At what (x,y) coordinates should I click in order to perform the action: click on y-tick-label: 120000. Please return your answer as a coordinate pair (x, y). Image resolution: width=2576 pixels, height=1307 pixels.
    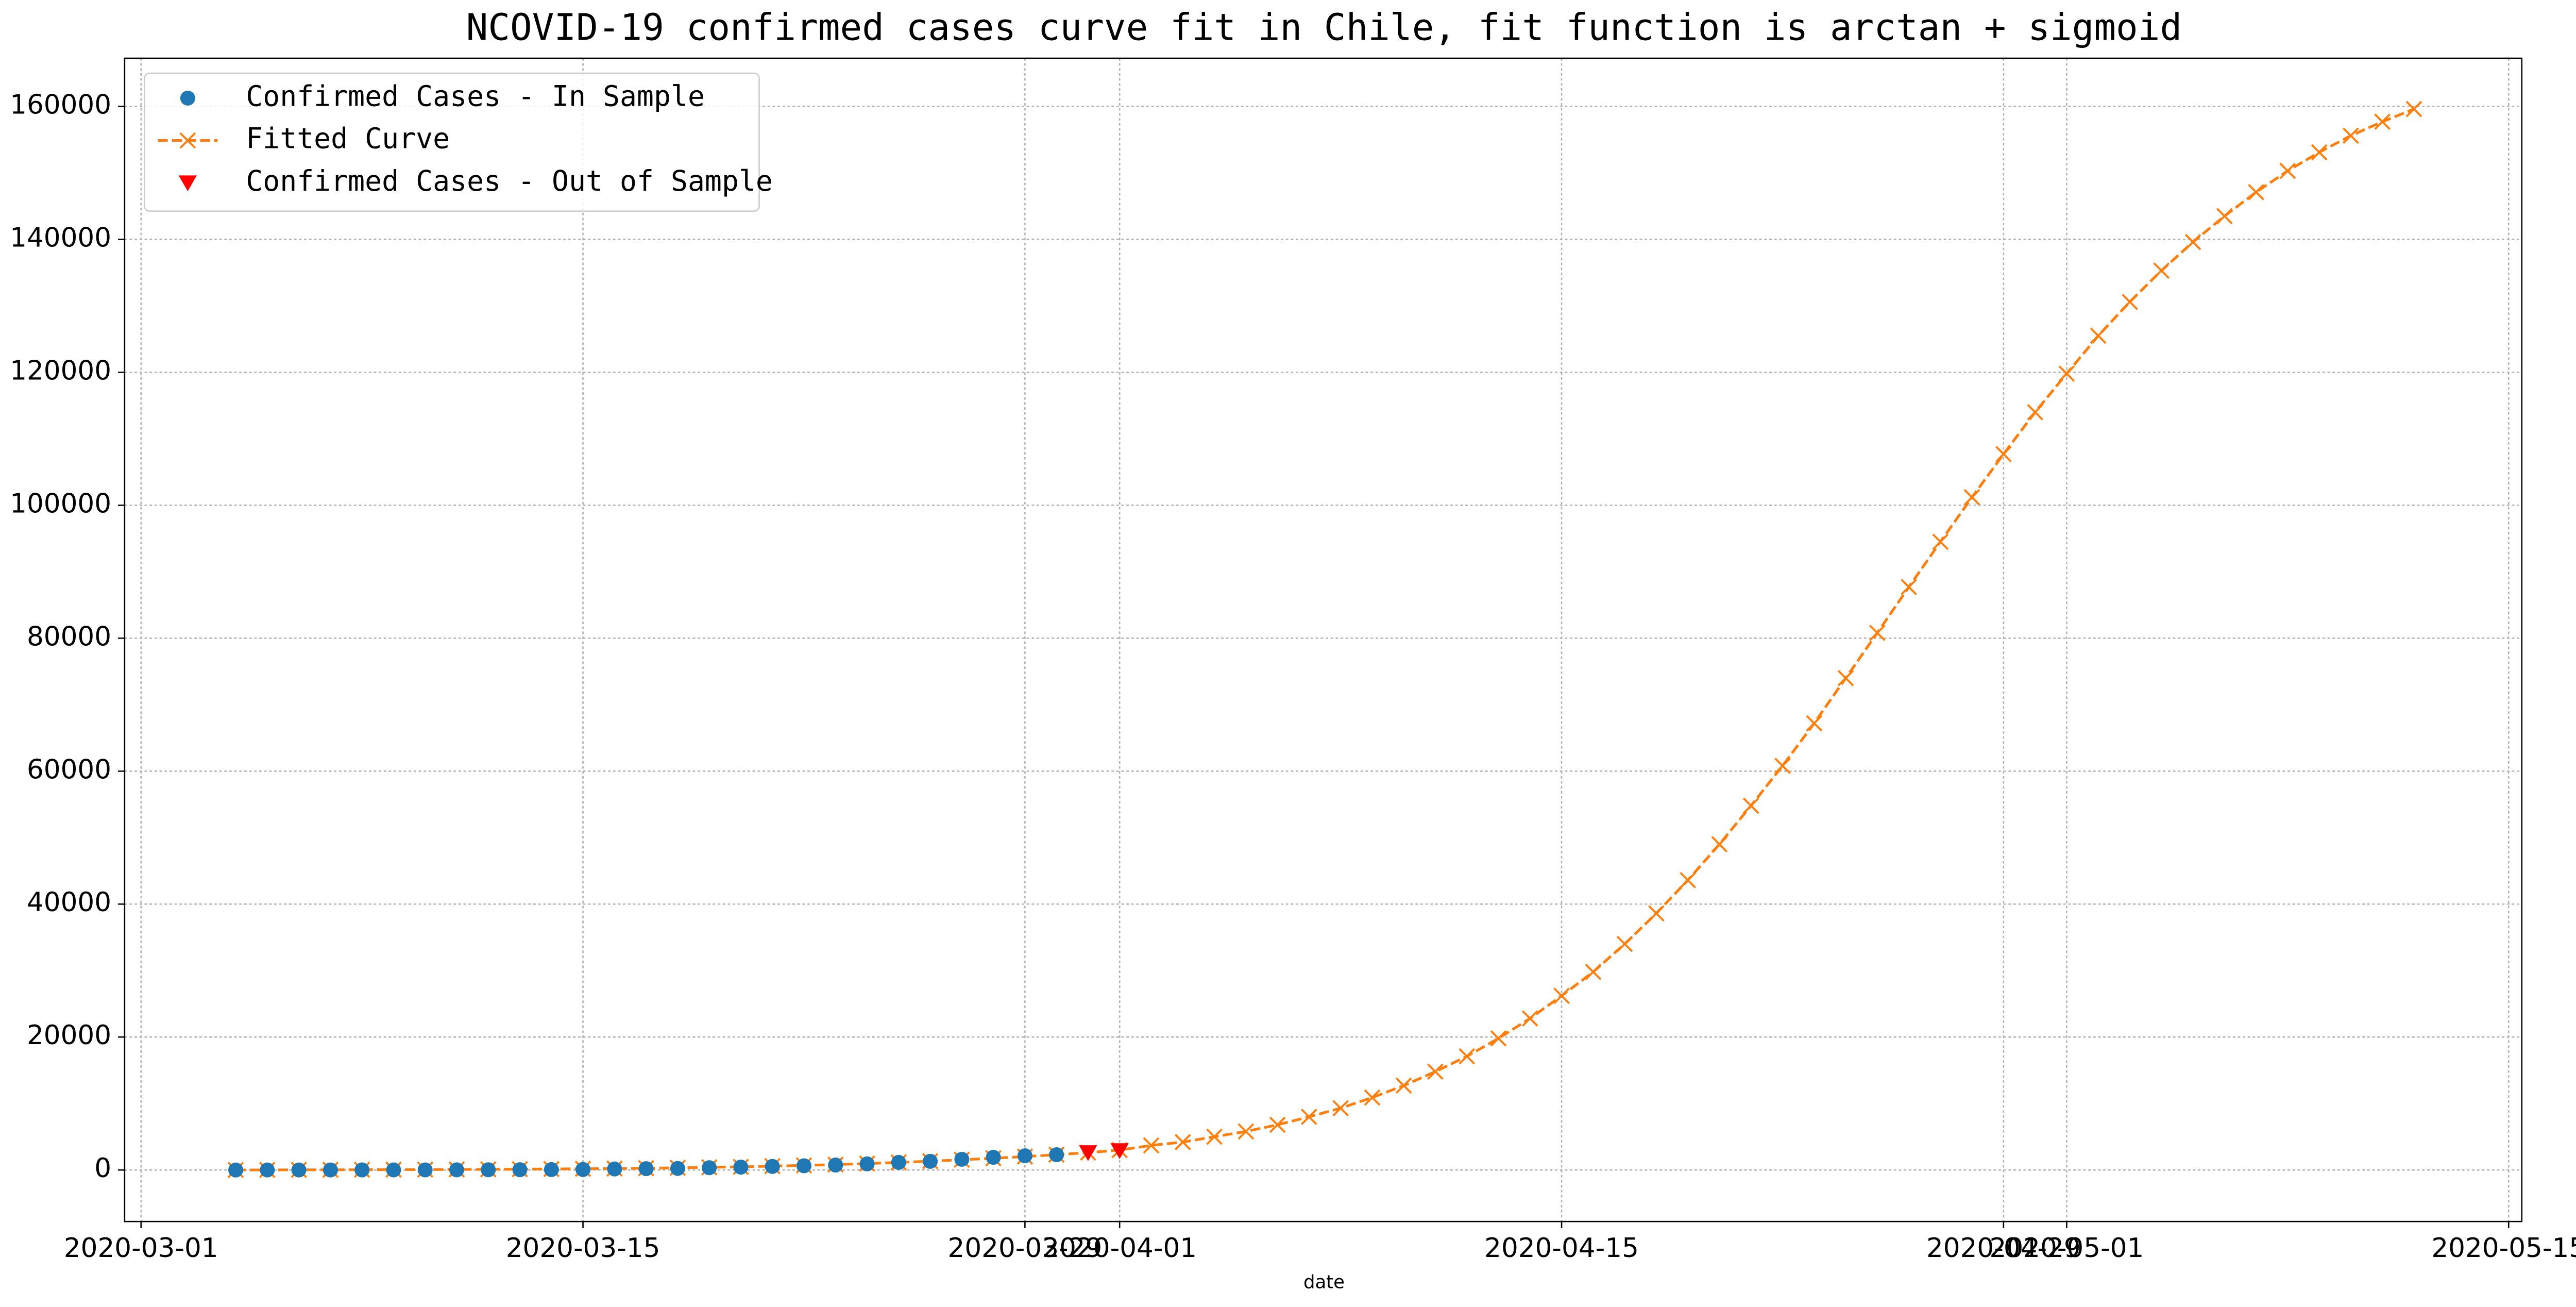
    Looking at the image, I should click on (60, 370).